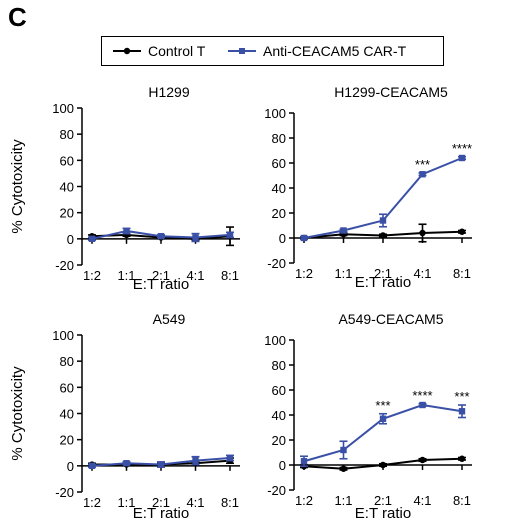 The height and width of the screenshot is (532, 515). Describe the element at coordinates (169, 319) in the screenshot. I see `chart-title: A549` at that location.